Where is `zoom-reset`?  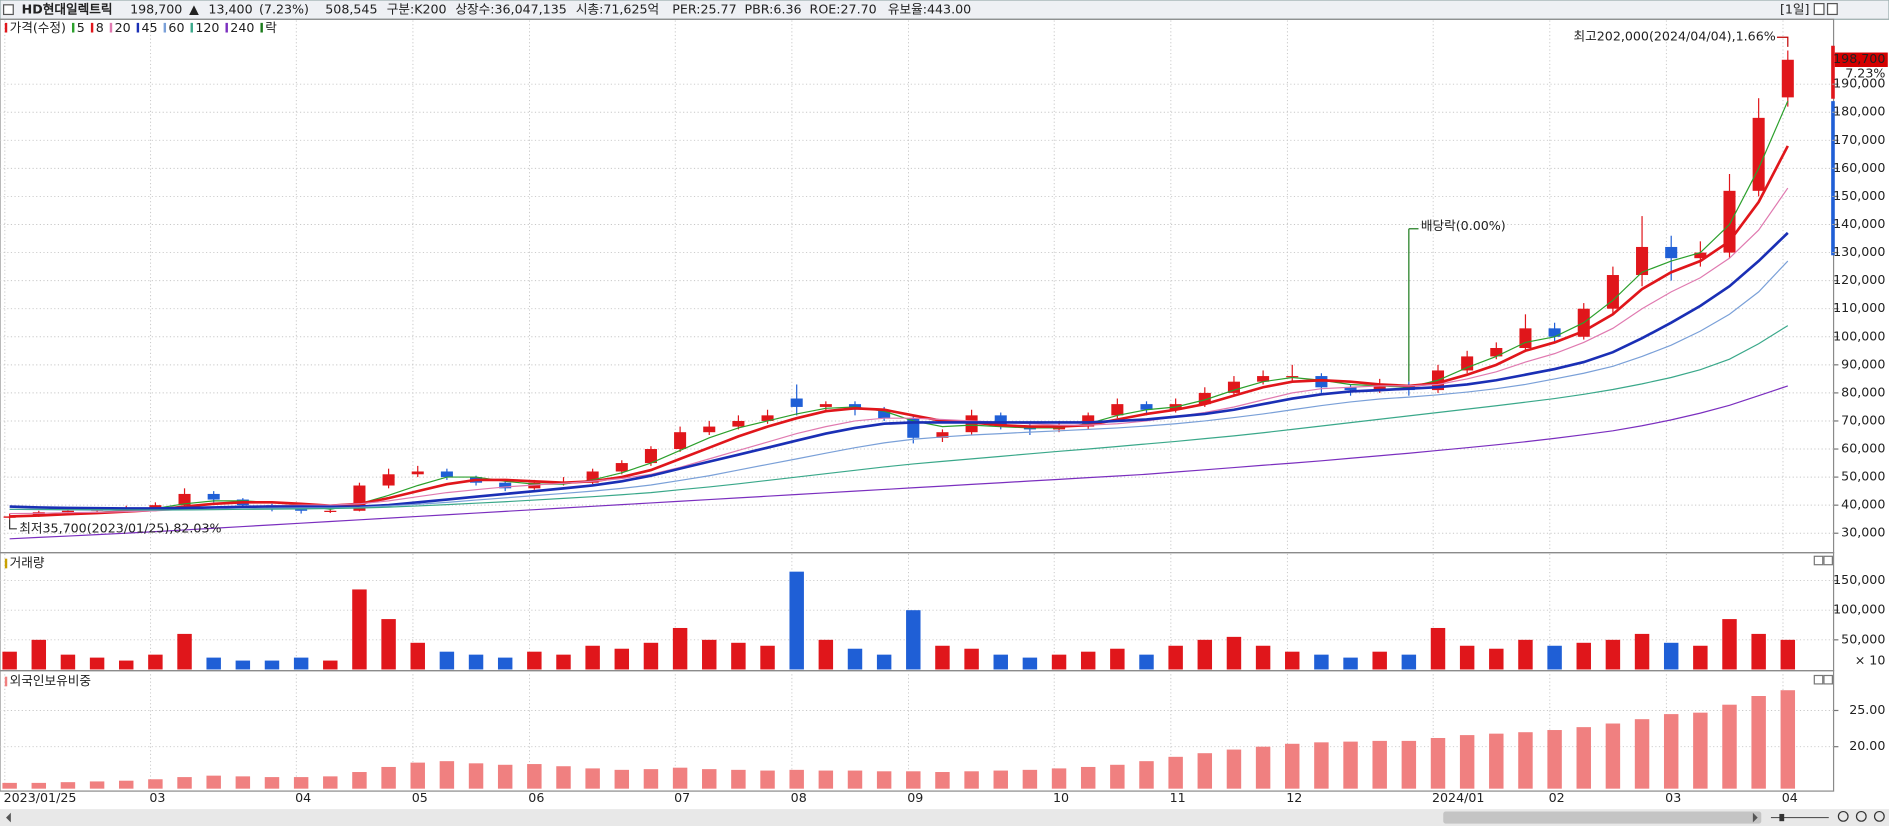 zoom-reset is located at coordinates (1879, 816).